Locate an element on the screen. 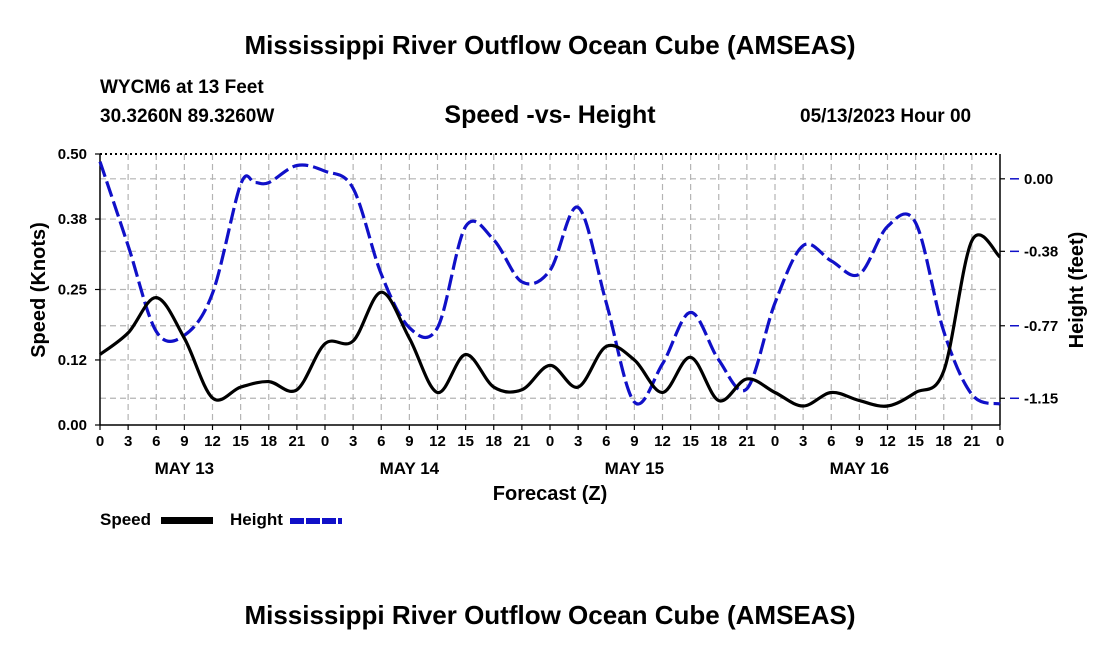 The image size is (1100, 650). day-label: MAY 14 is located at coordinates (410, 468).